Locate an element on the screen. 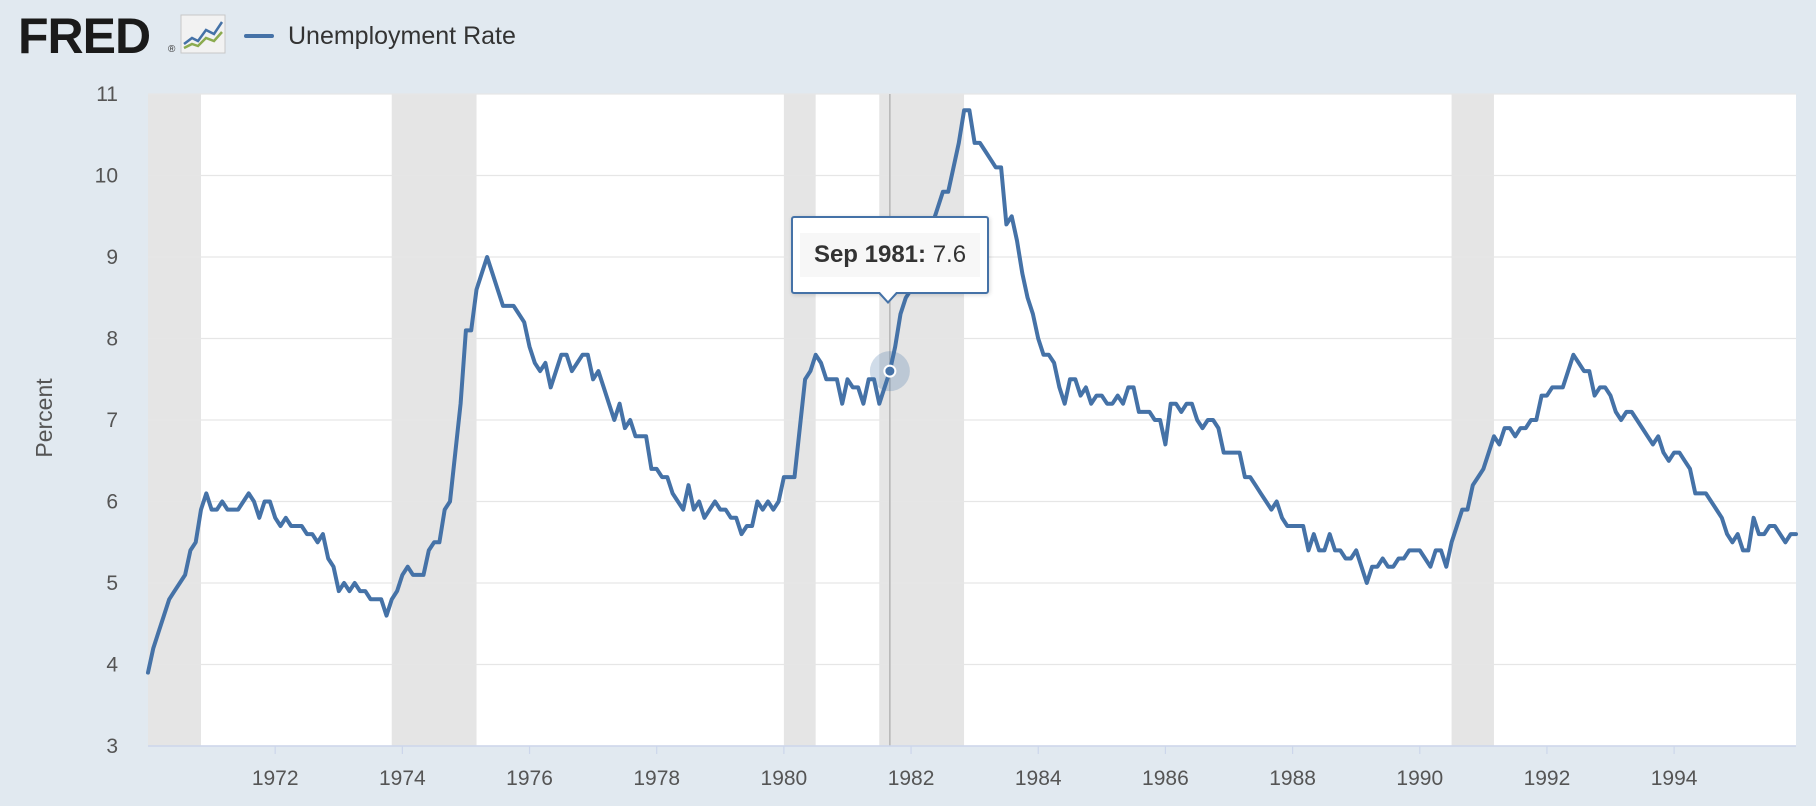 This screenshot has height=806, width=1816. legend-swatch is located at coordinates (259, 36).